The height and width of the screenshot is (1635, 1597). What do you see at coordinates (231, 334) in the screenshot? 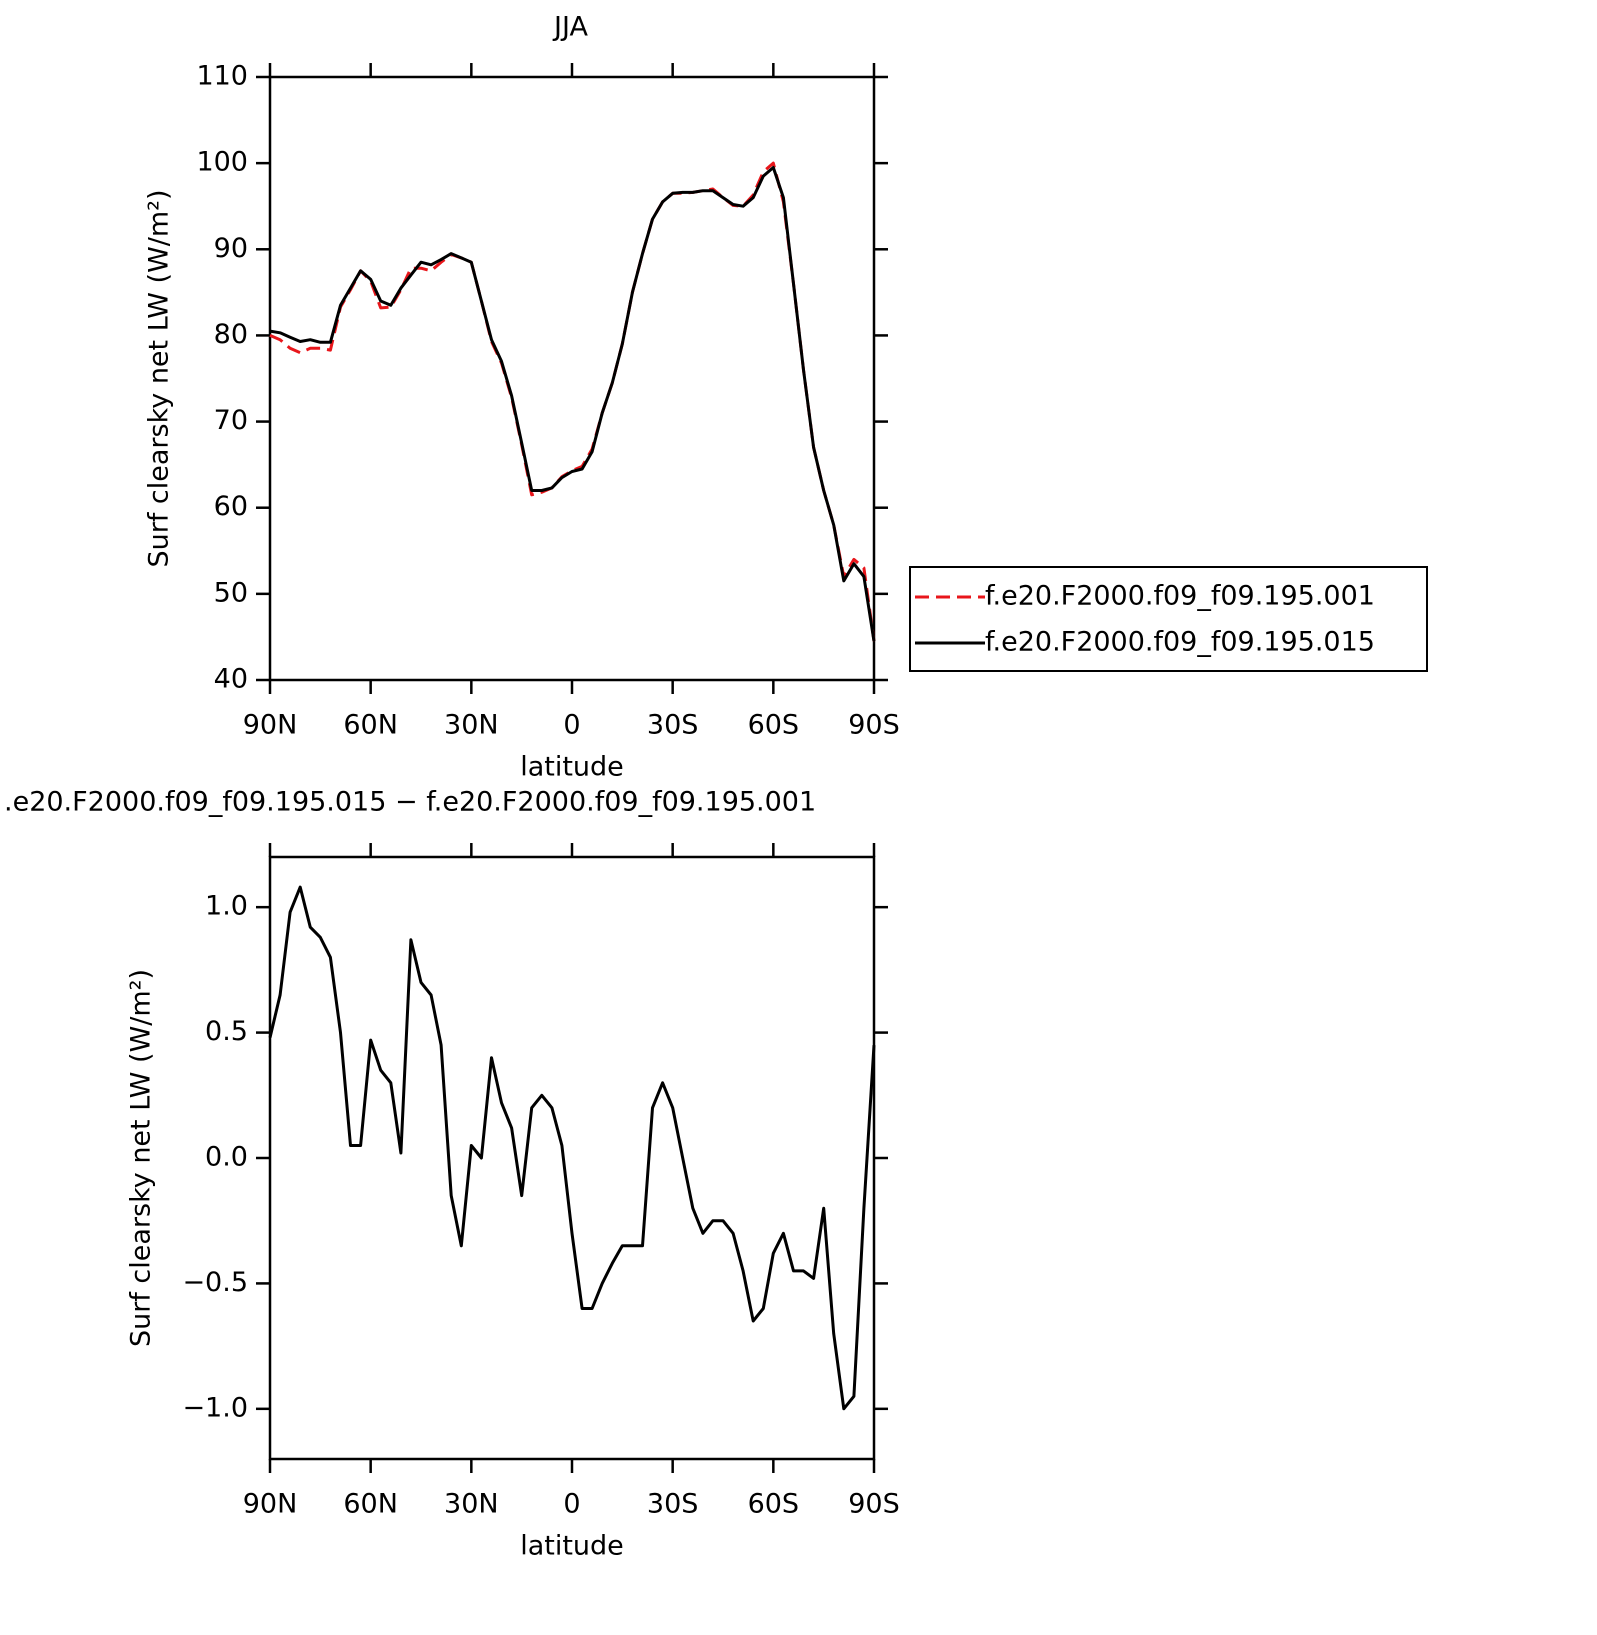
I see `y-tick-label: 80` at bounding box center [231, 334].